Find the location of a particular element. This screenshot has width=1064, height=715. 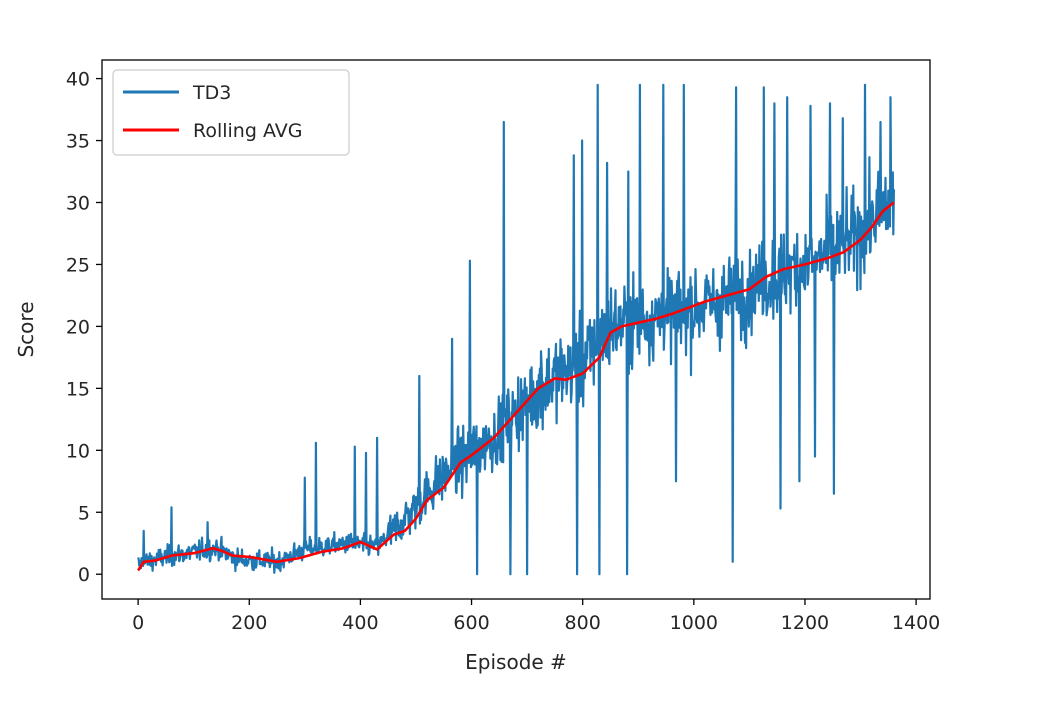

x-tick-label: 600 is located at coordinates (471, 623).